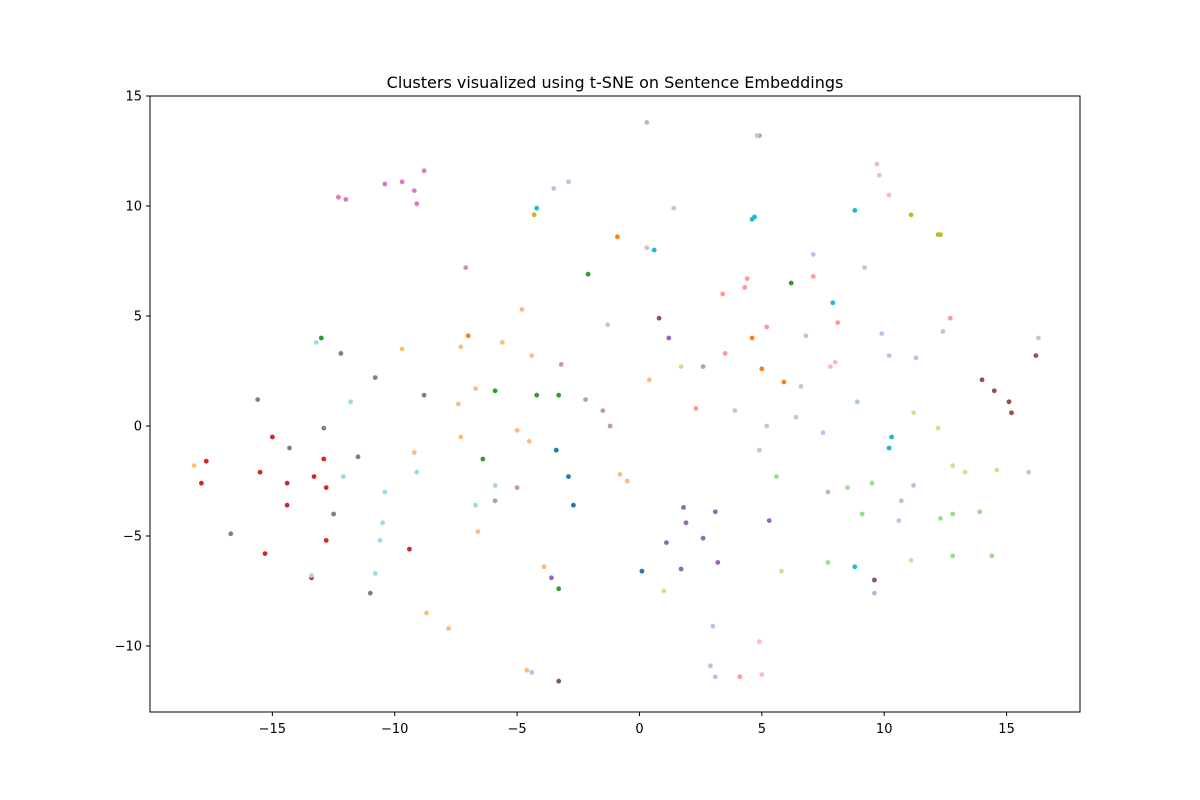 Image resolution: width=1200 pixels, height=800 pixels. Describe the element at coordinates (639, 729) in the screenshot. I see `x-tick-label: 0` at that location.